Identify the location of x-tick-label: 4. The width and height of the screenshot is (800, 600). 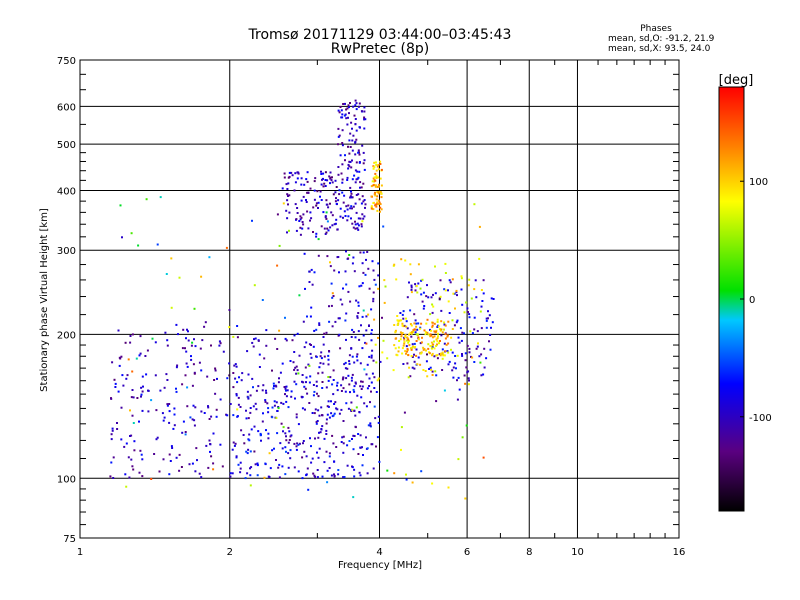
(379, 552).